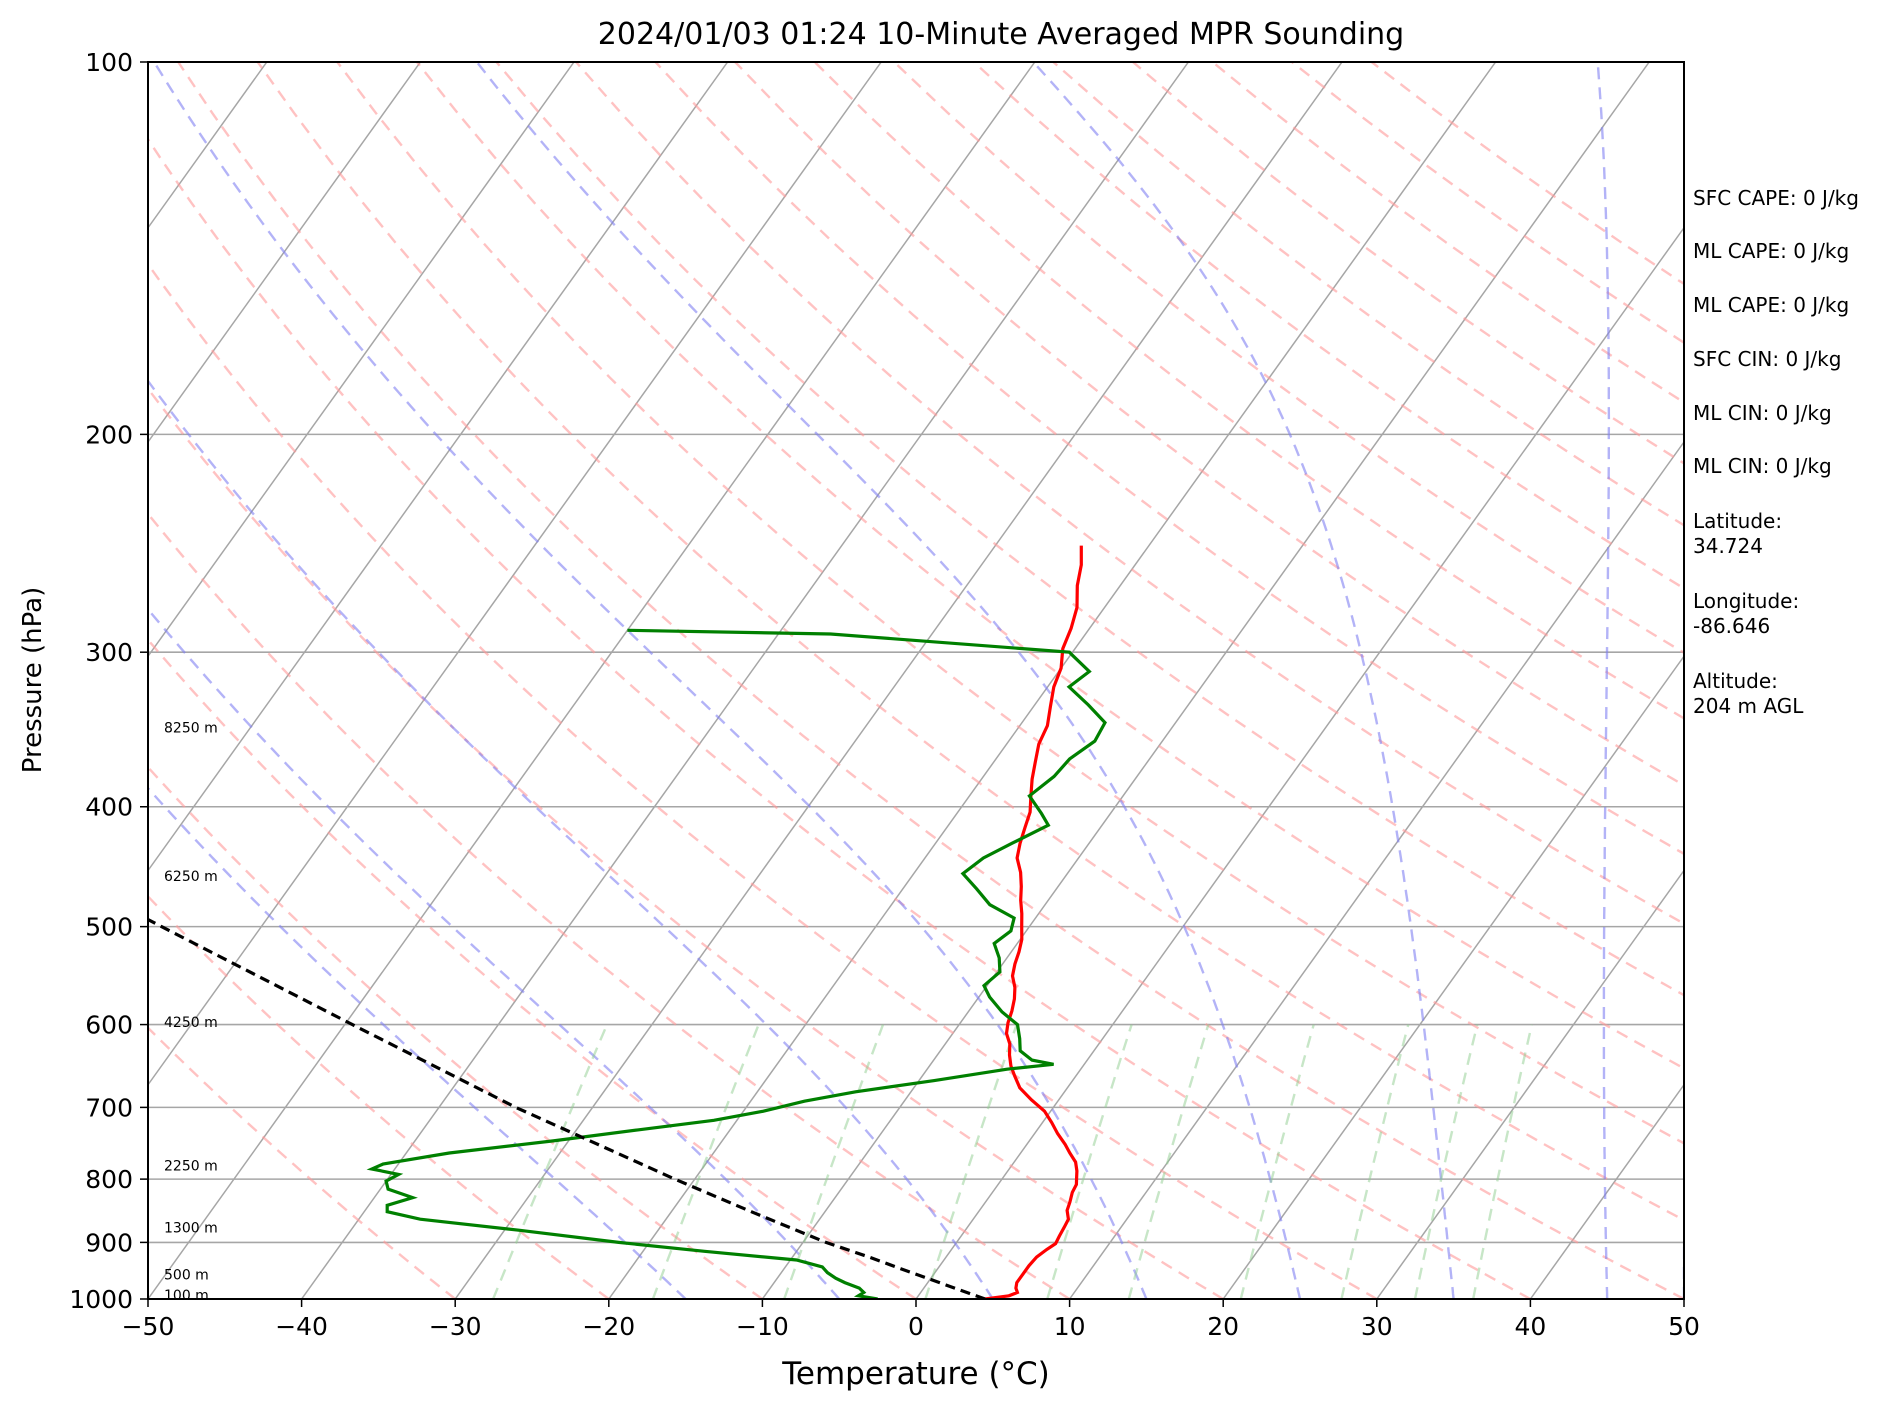  What do you see at coordinates (1746, 601) in the screenshot?
I see `longitude-label: Longitude:` at bounding box center [1746, 601].